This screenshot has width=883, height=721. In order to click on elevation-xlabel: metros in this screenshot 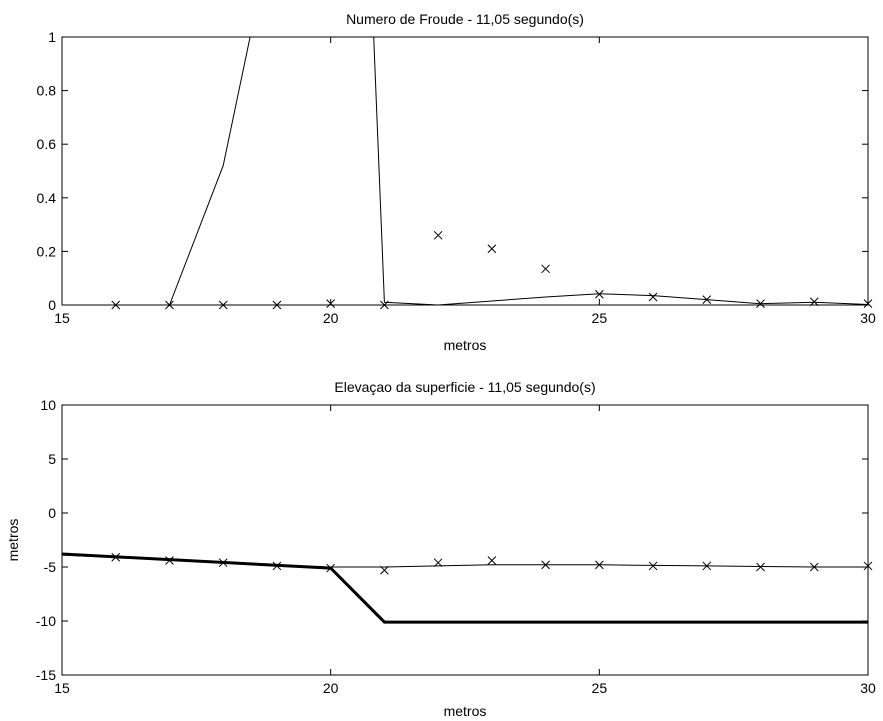, I will do `click(465, 711)`.